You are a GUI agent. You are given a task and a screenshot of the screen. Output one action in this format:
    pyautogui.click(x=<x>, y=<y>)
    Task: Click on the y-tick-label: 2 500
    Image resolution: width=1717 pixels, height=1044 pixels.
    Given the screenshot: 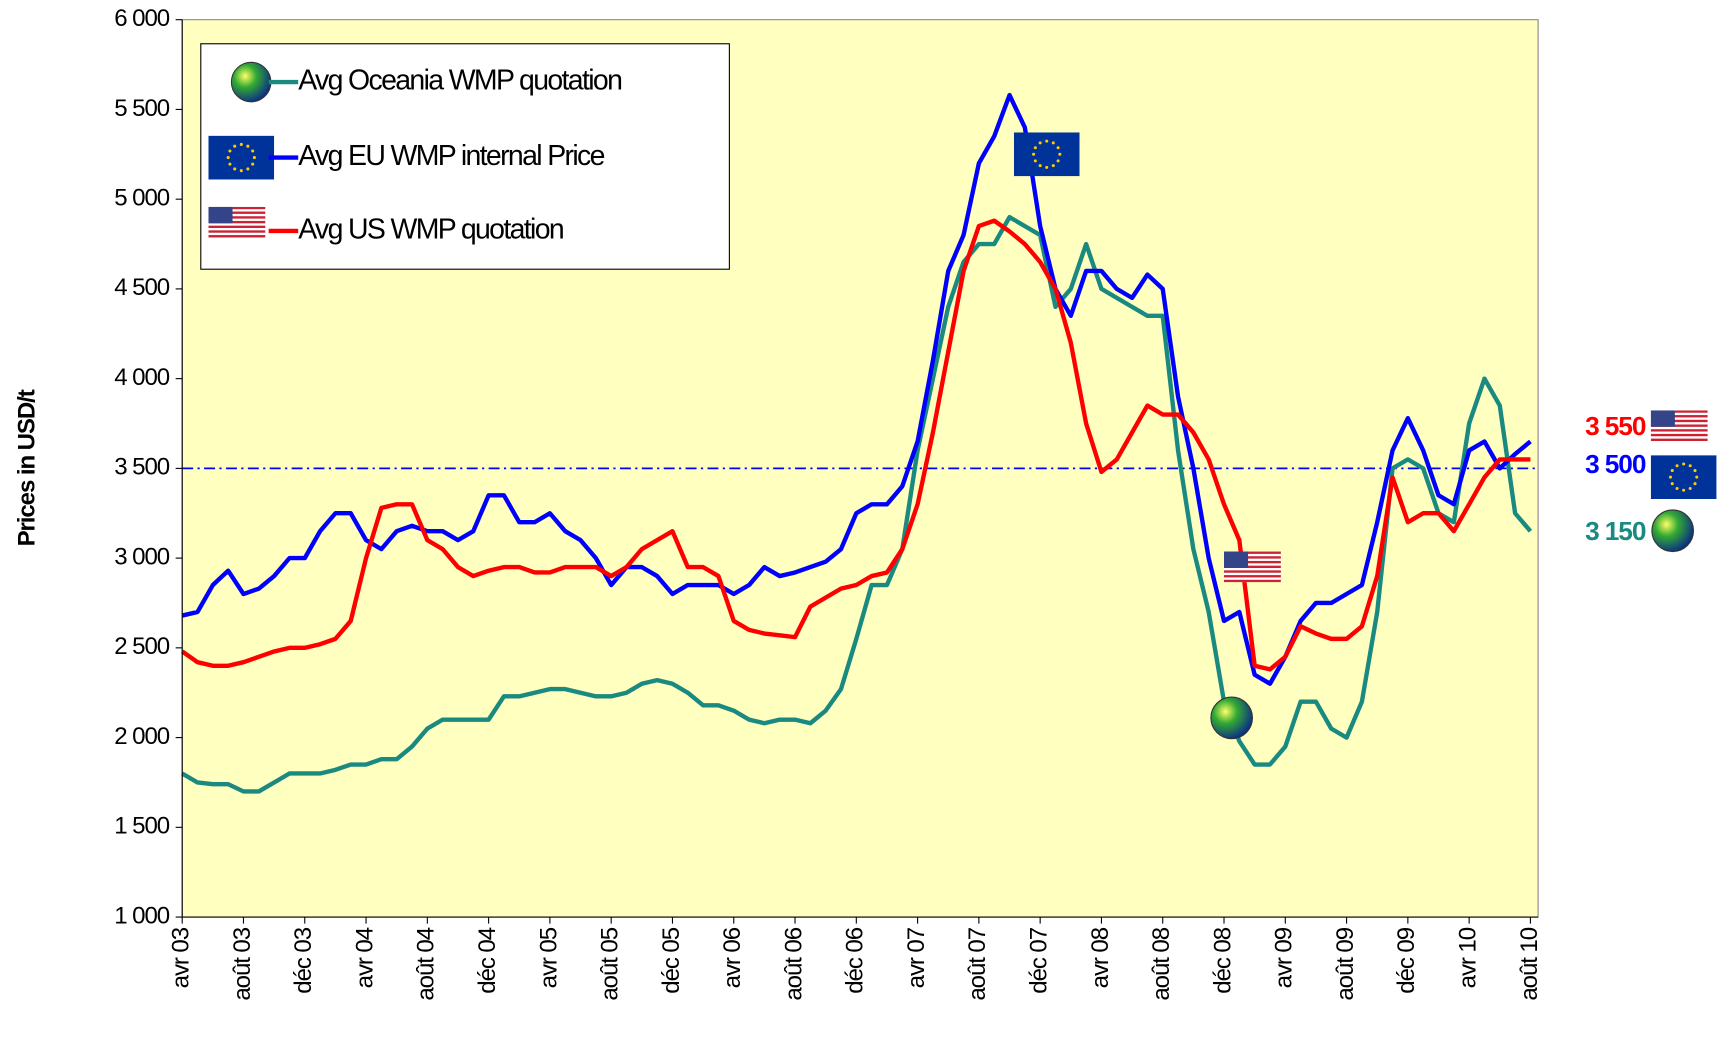 What is the action you would take?
    pyautogui.click(x=141, y=646)
    